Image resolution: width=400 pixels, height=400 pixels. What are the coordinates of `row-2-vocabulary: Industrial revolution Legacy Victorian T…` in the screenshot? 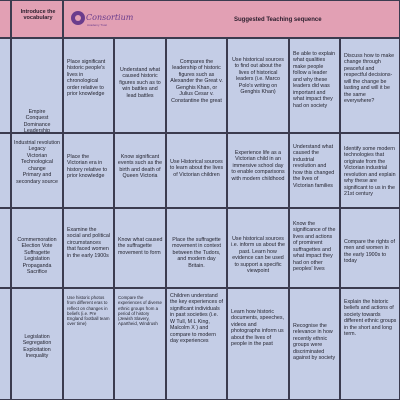 It's located at (37, 170).